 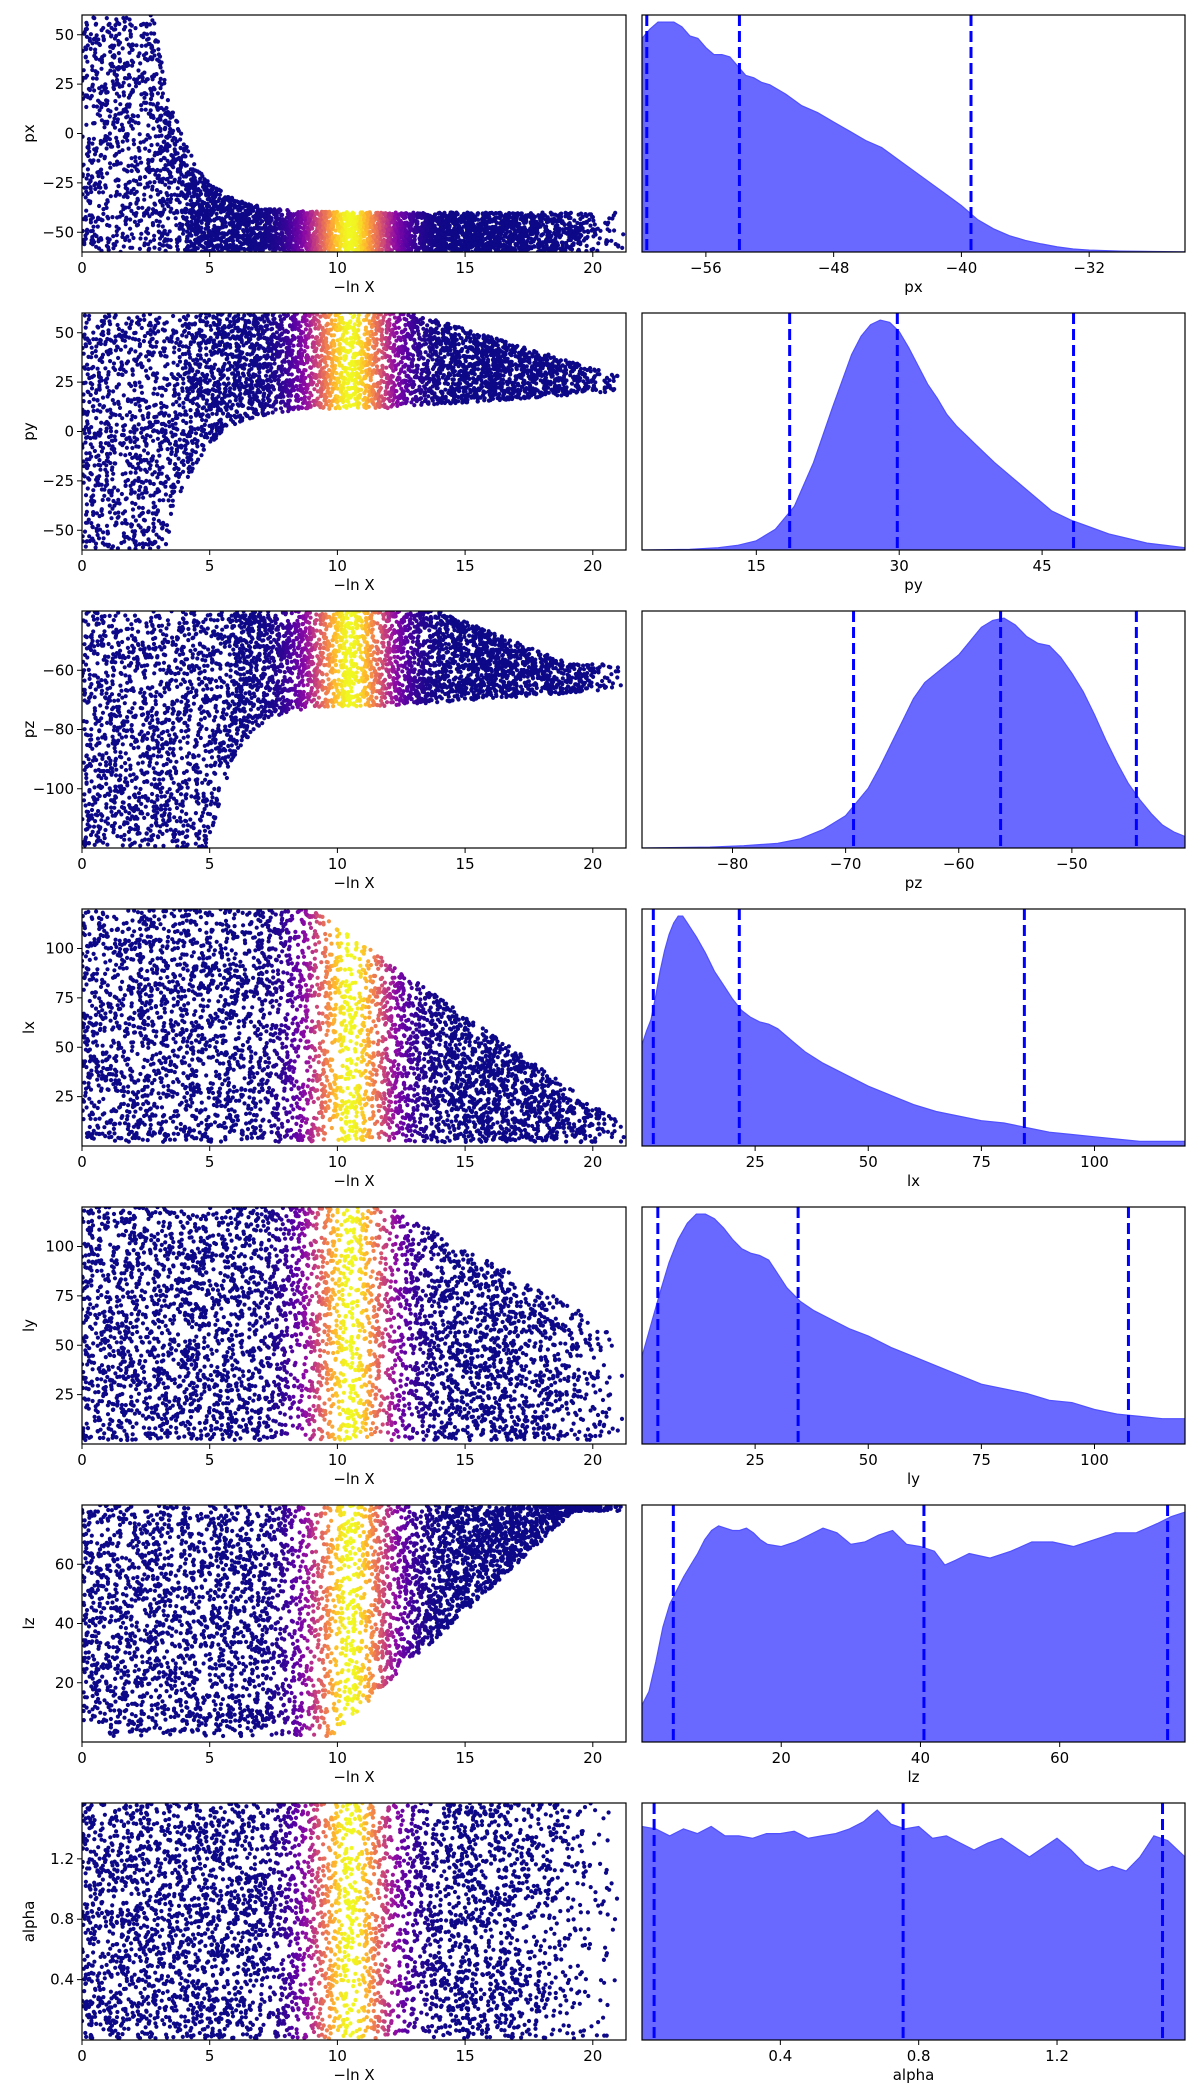 What do you see at coordinates (353, 287) in the screenshot?
I see `scatter-xlabel: −ln X` at bounding box center [353, 287].